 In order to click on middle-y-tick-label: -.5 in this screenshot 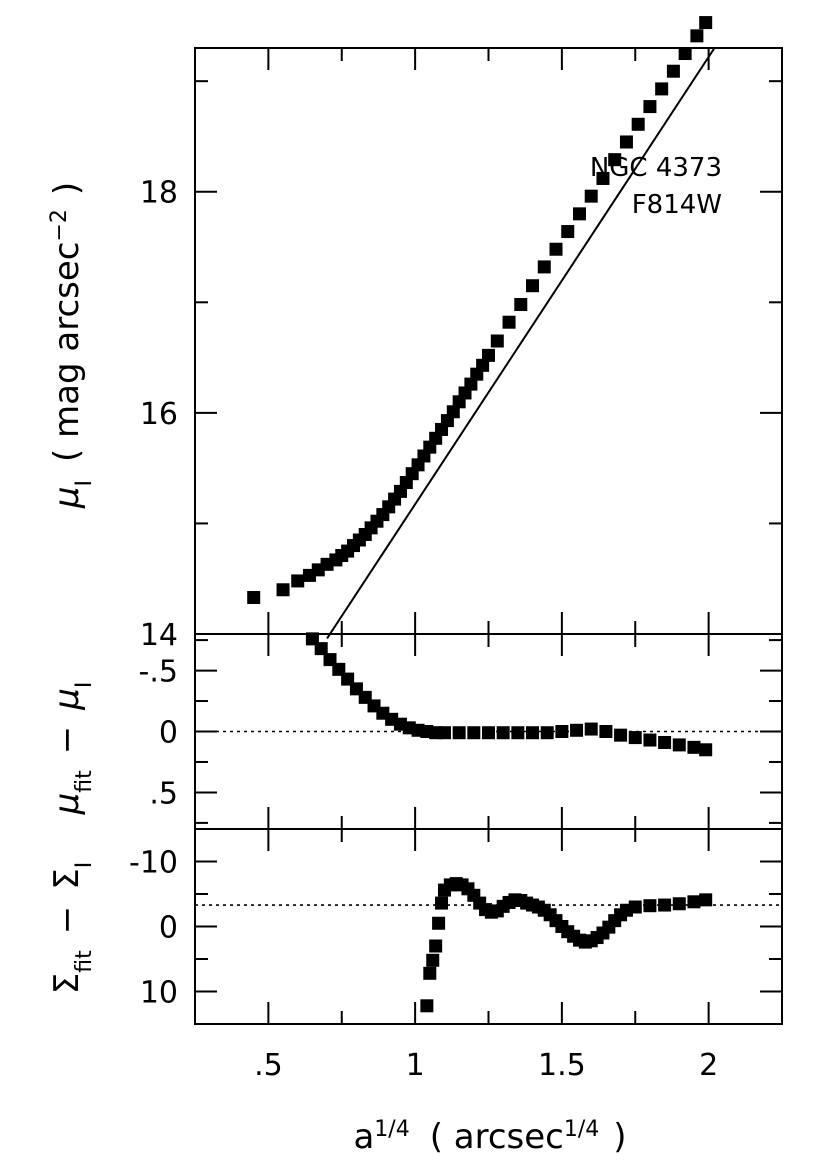, I will do `click(158, 672)`.